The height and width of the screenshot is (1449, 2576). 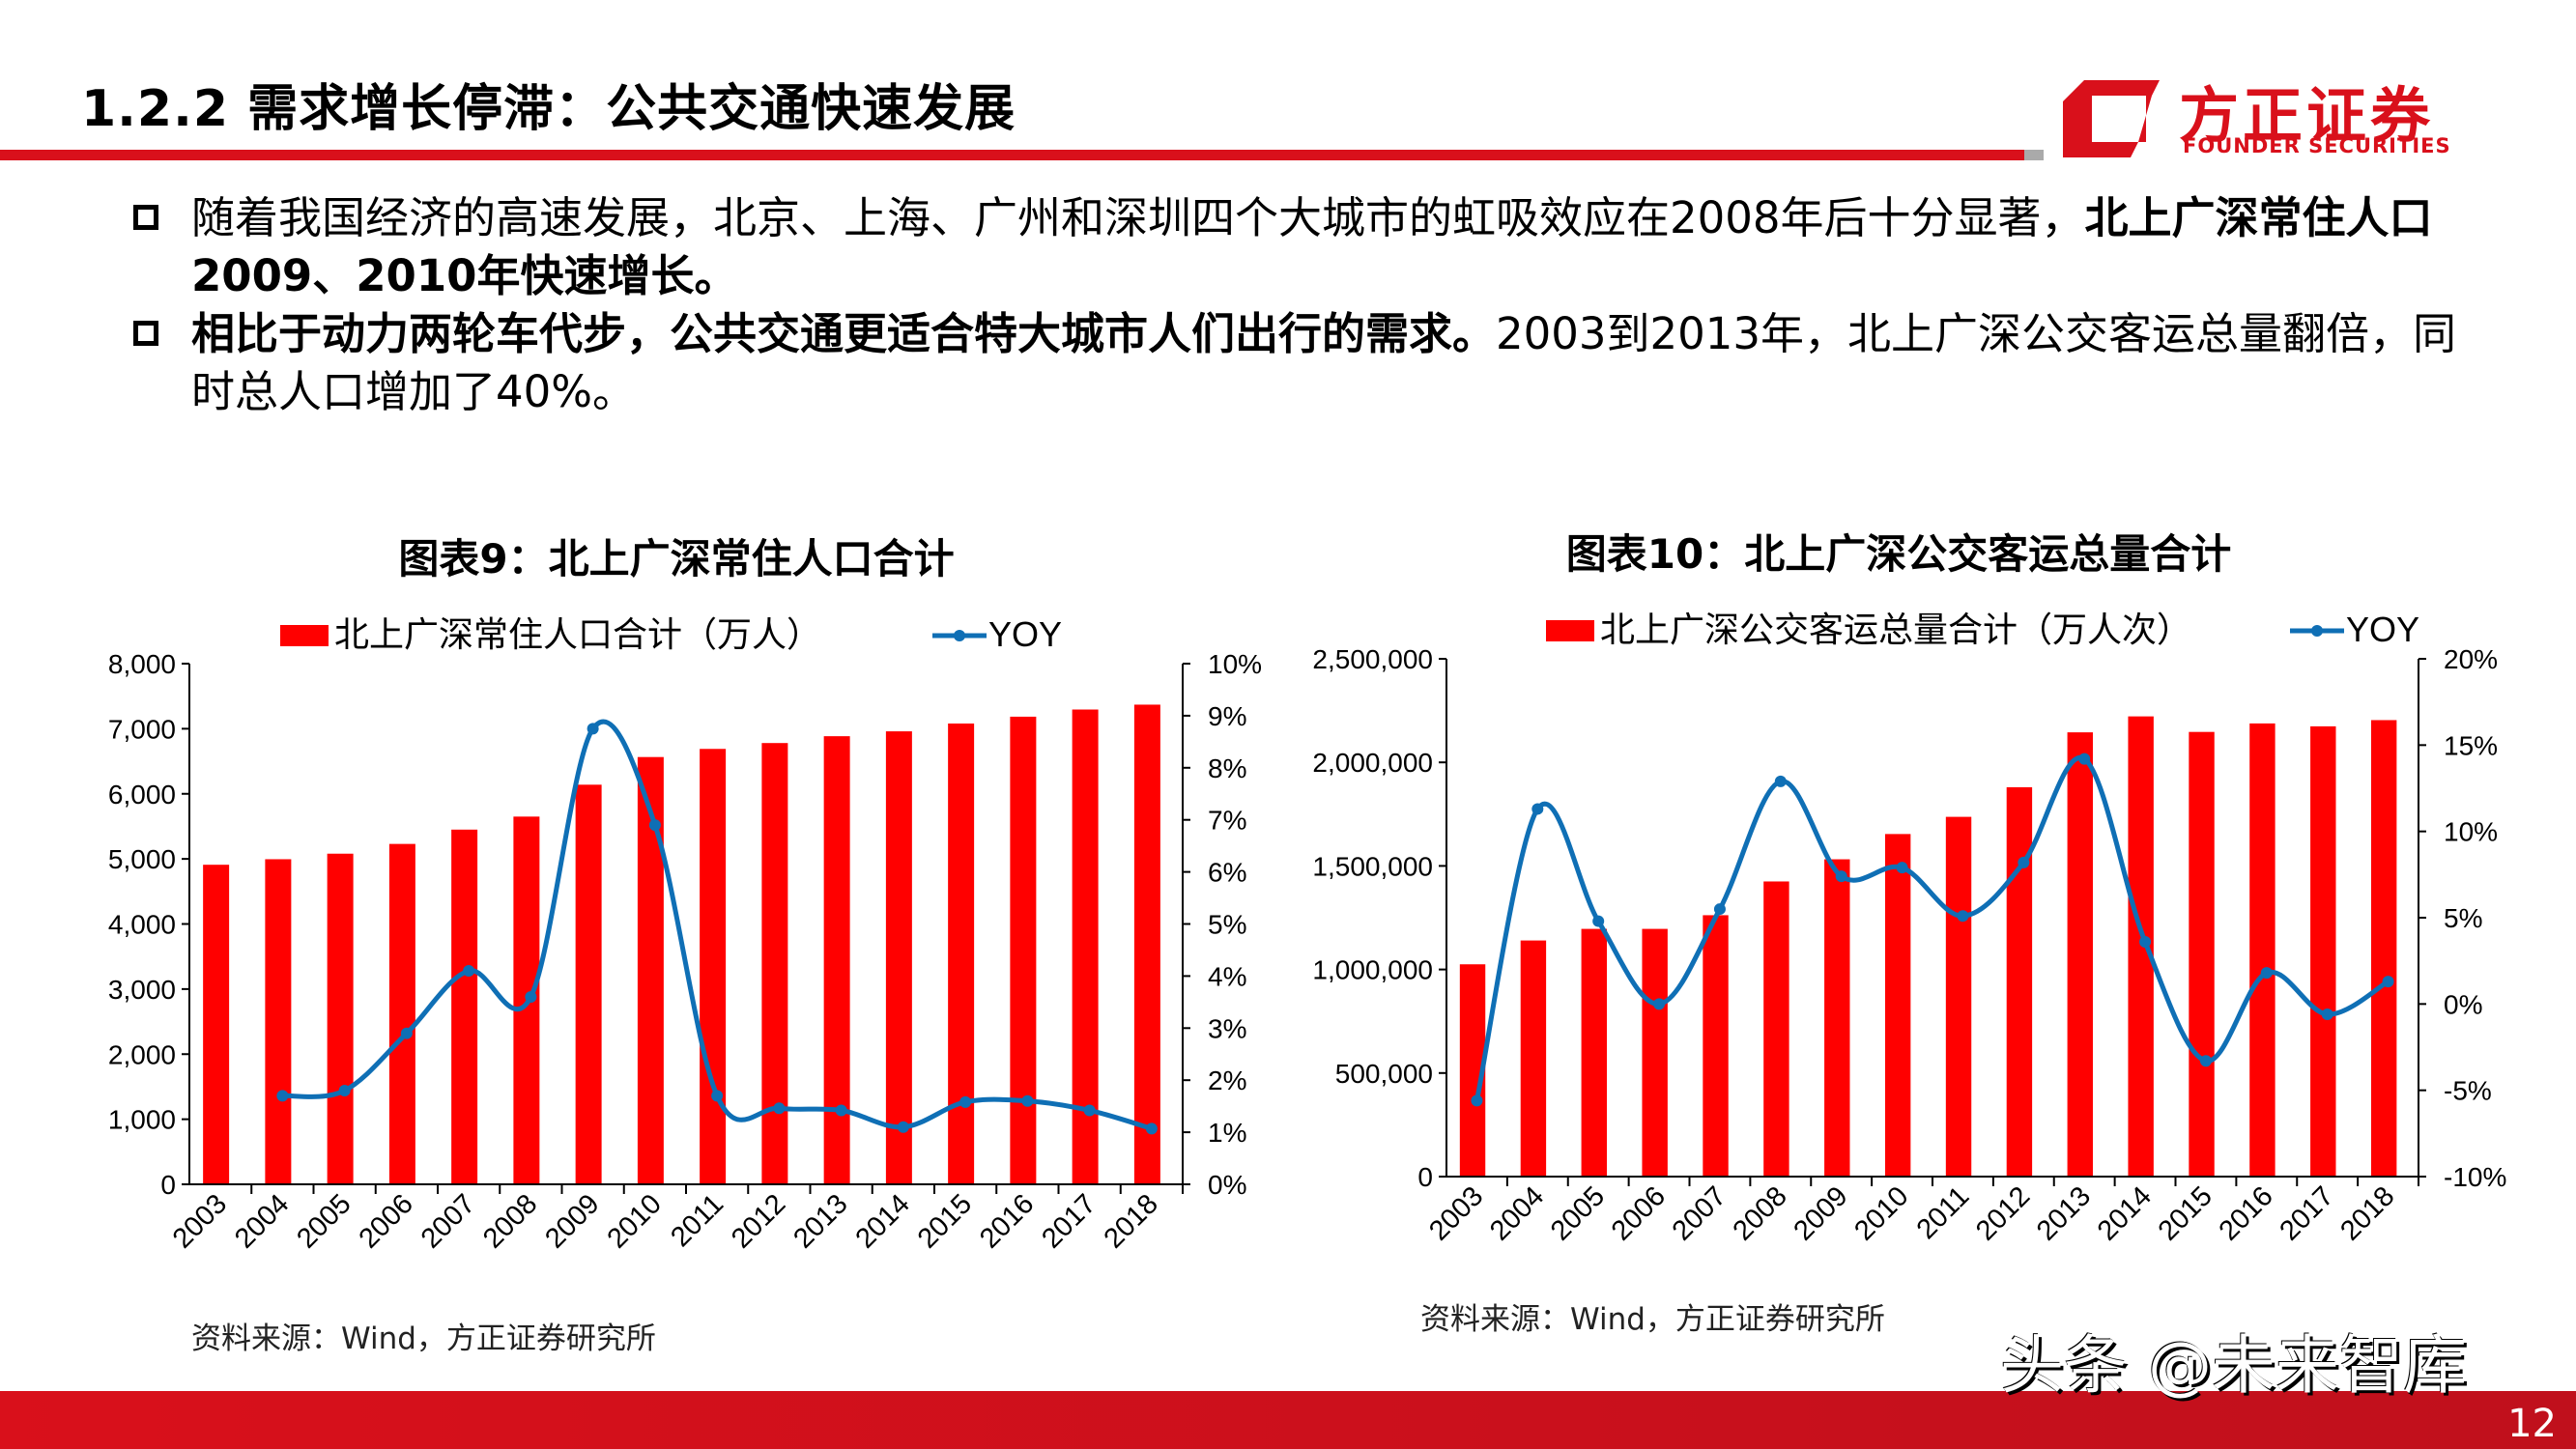 What do you see at coordinates (1288, 1420) in the screenshot?
I see `footer-band` at bounding box center [1288, 1420].